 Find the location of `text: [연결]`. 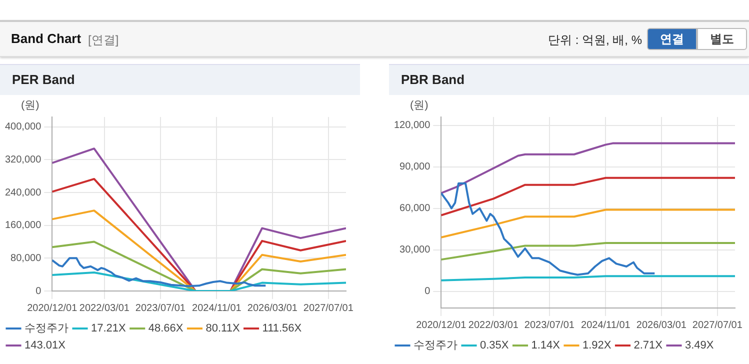

text: [연결] is located at coordinates (103, 40).